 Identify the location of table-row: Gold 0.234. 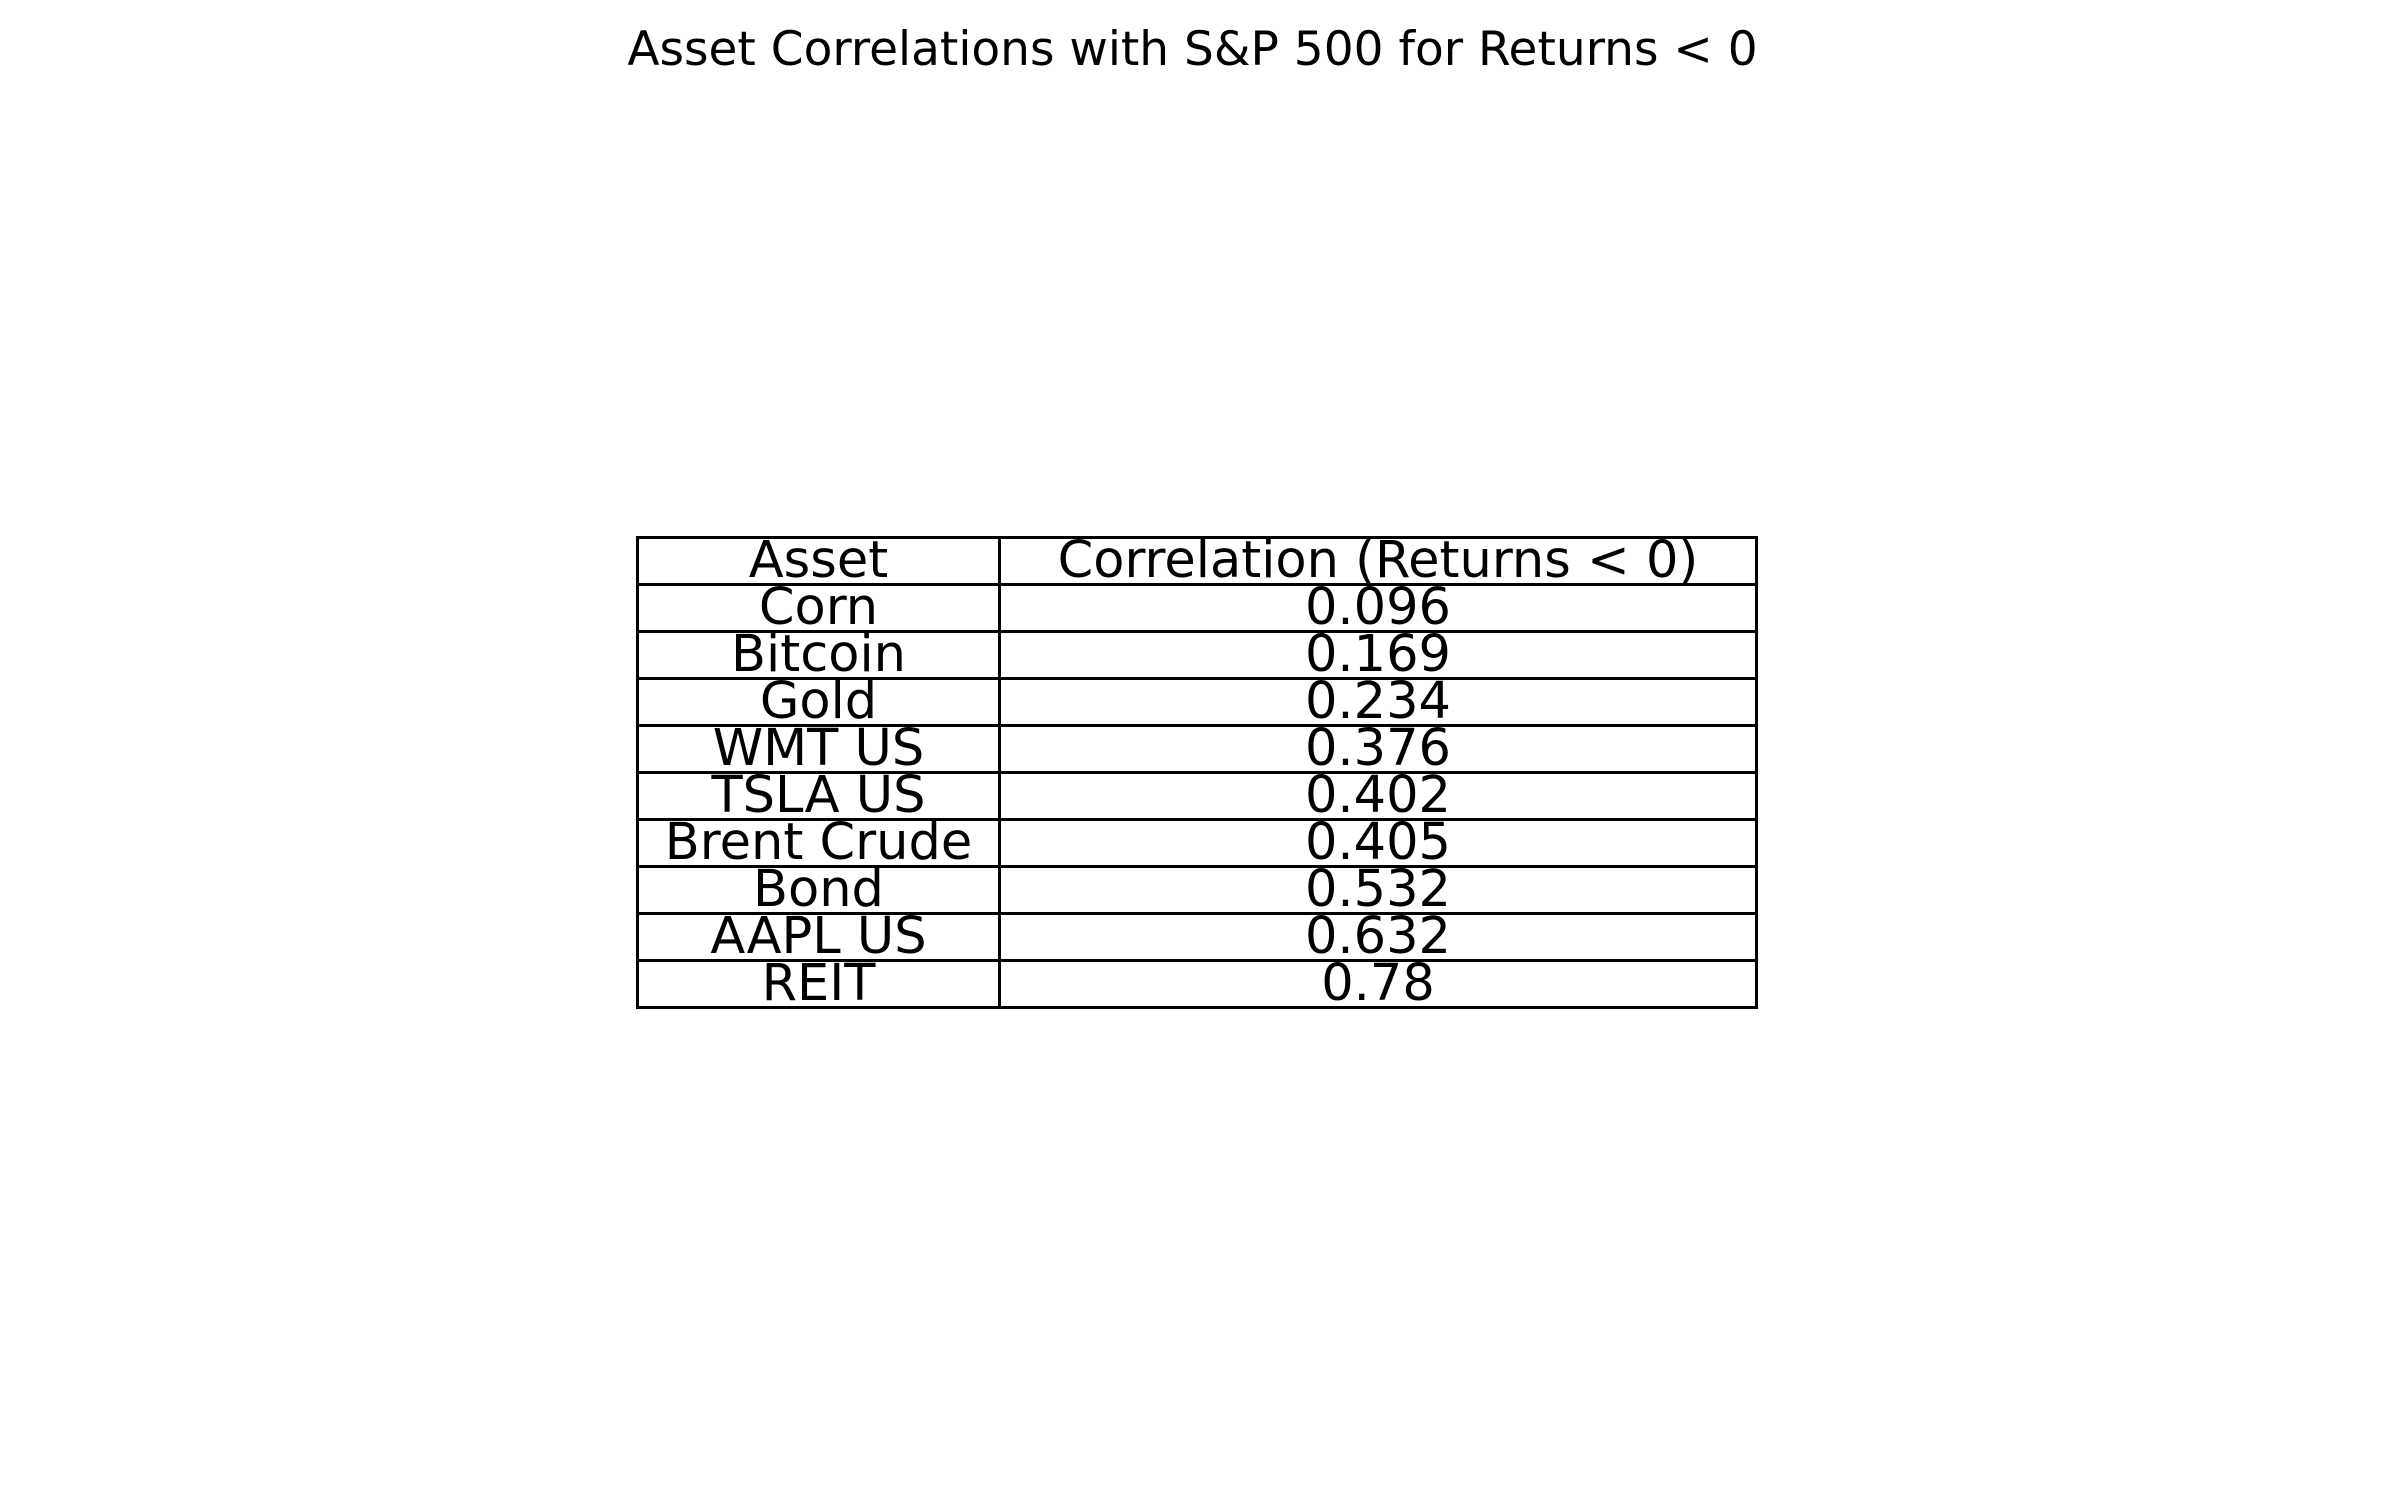
(1197, 702).